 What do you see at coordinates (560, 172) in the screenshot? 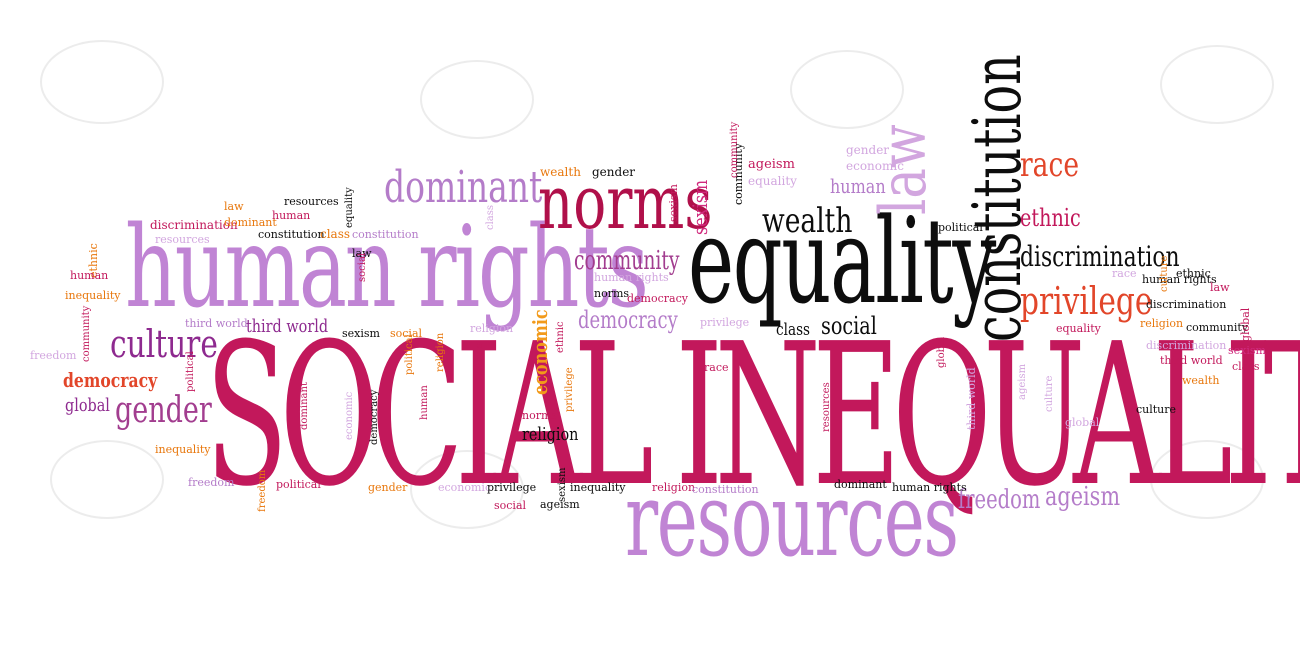
I see `word-small: wealth` at bounding box center [560, 172].